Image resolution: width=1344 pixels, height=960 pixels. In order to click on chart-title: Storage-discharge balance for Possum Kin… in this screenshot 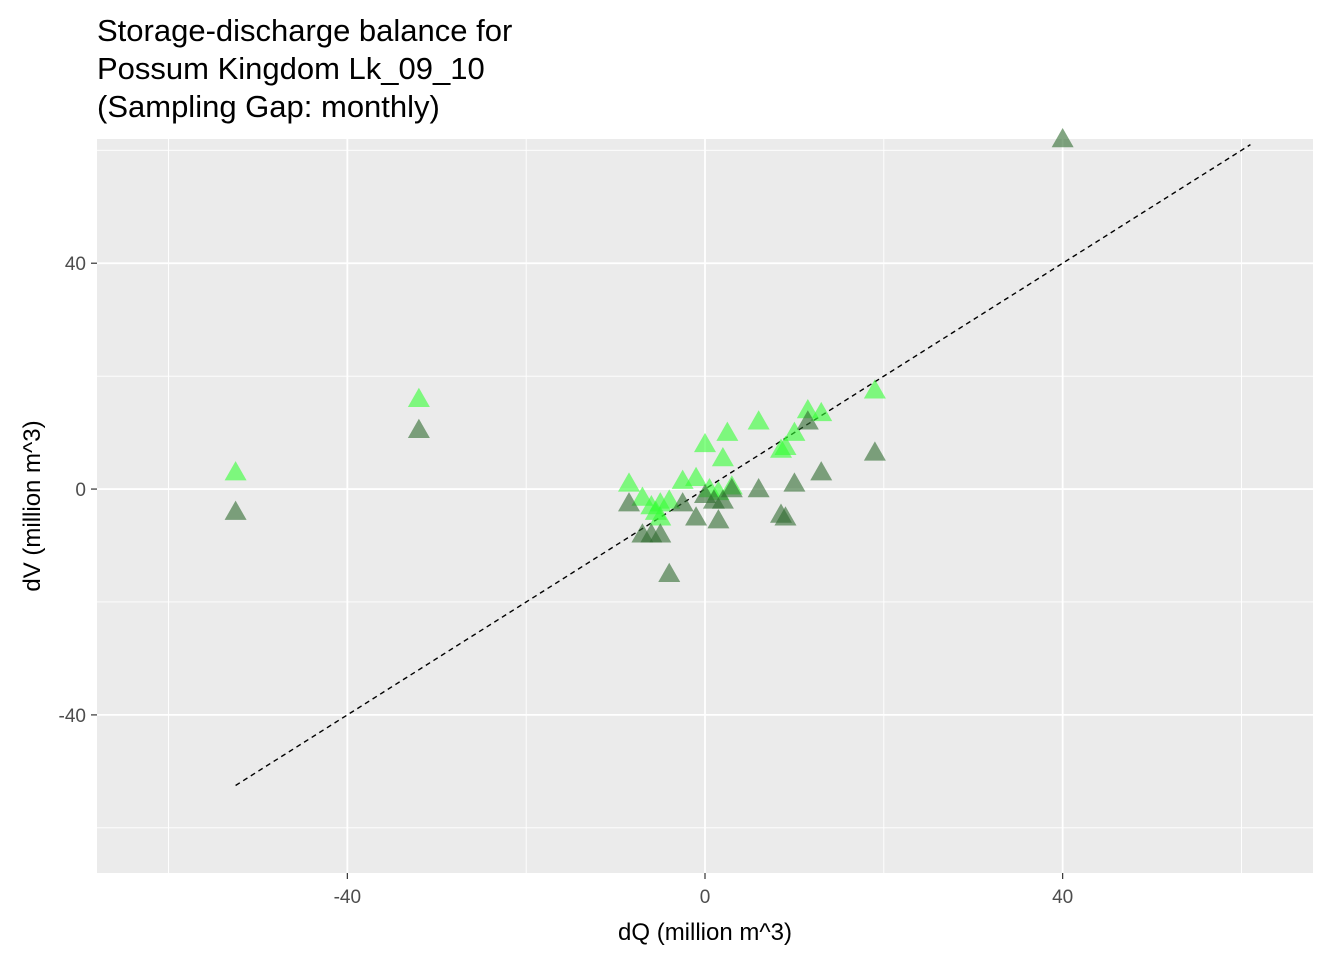, I will do `click(304, 69)`.